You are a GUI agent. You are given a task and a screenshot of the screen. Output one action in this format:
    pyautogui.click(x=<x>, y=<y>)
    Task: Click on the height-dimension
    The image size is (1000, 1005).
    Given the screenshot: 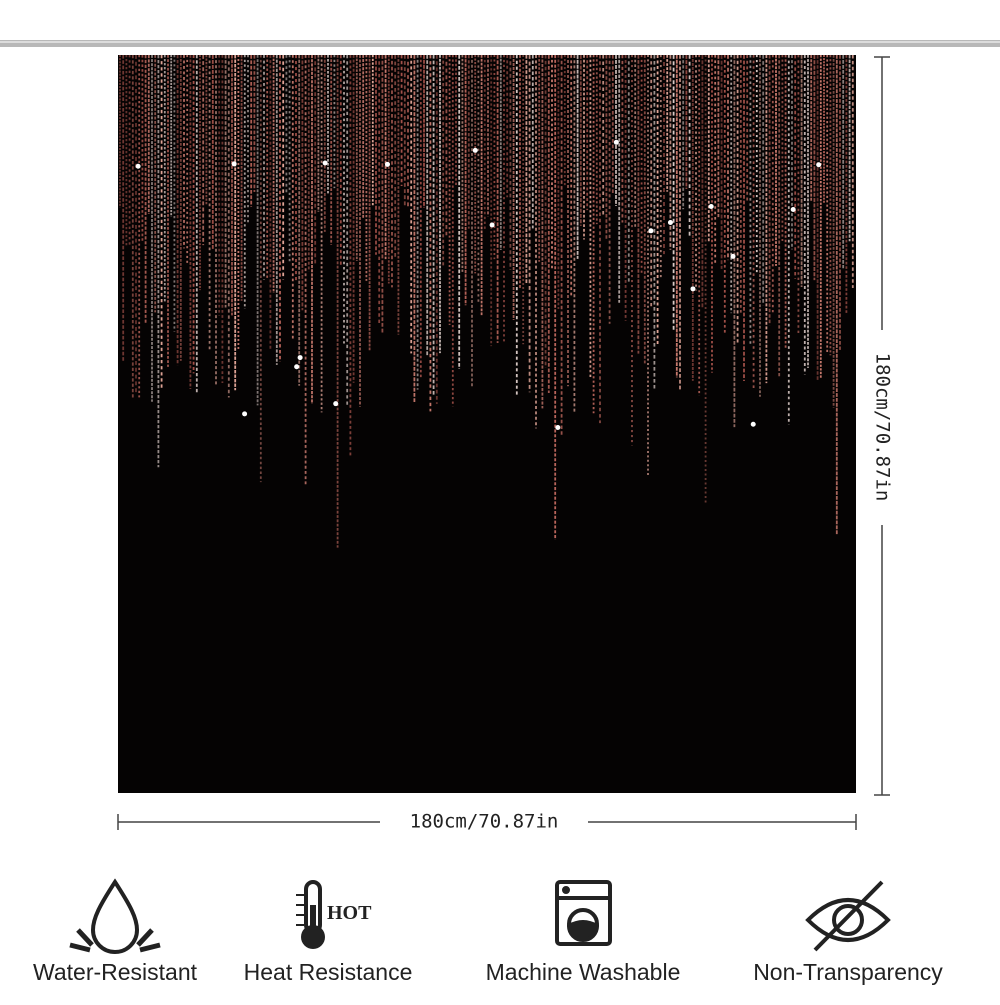 What is the action you would take?
    pyautogui.click(x=882, y=426)
    